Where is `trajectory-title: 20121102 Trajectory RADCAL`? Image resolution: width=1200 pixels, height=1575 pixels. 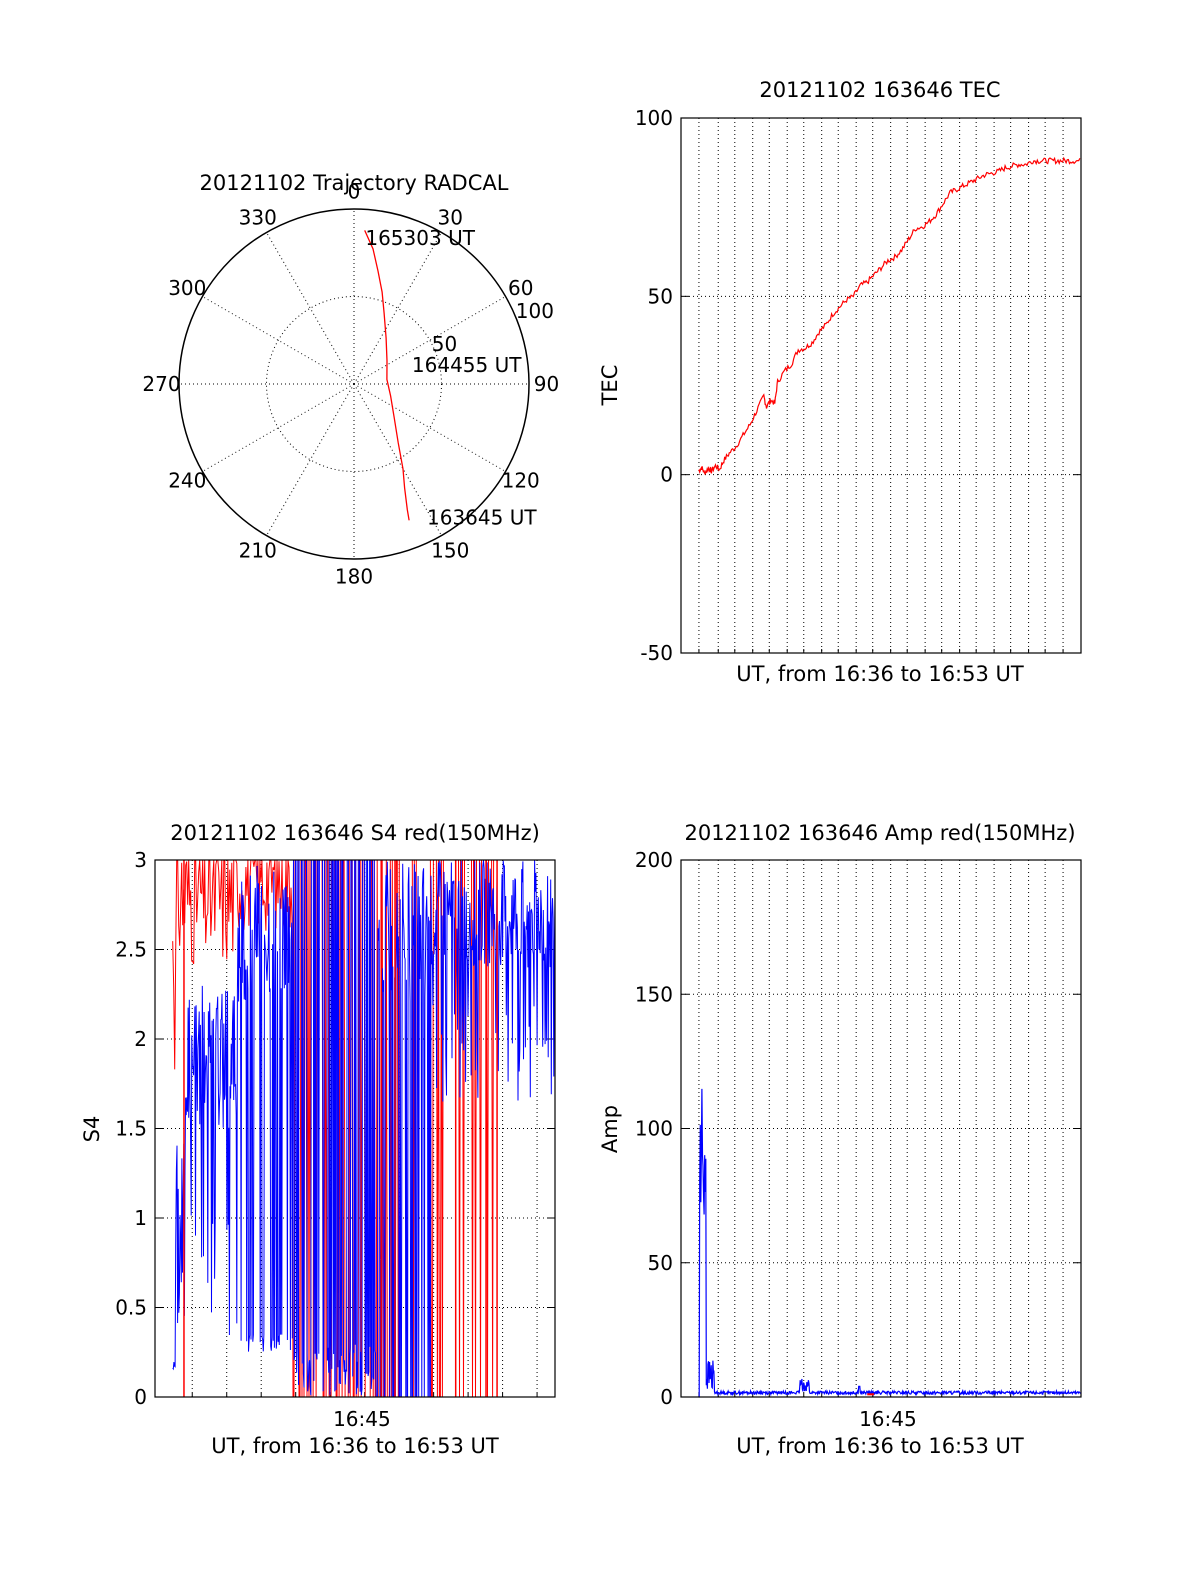 trajectory-title: 20121102 Trajectory RADCAL is located at coordinates (354, 183).